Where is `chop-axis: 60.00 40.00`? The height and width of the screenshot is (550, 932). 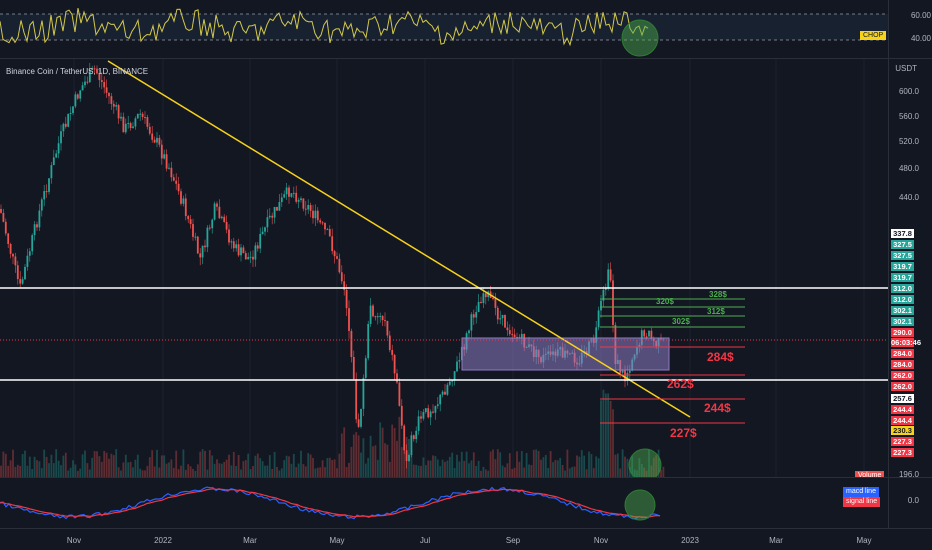 chop-axis: 60.00 40.00 is located at coordinates (910, 29).